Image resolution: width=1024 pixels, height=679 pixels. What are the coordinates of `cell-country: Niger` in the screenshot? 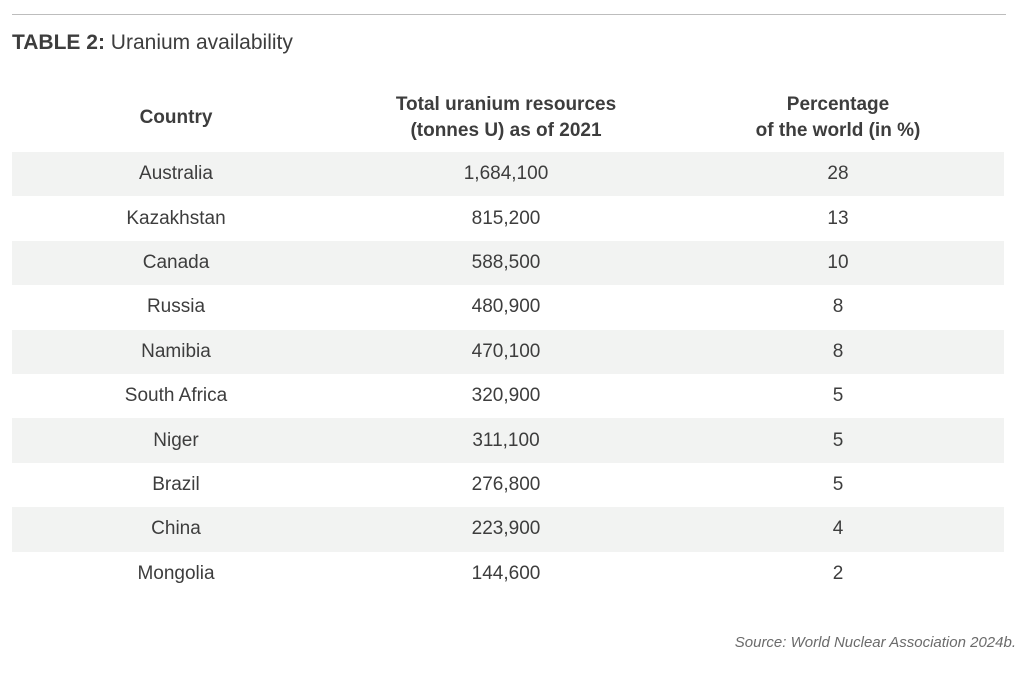 It's located at (176, 440).